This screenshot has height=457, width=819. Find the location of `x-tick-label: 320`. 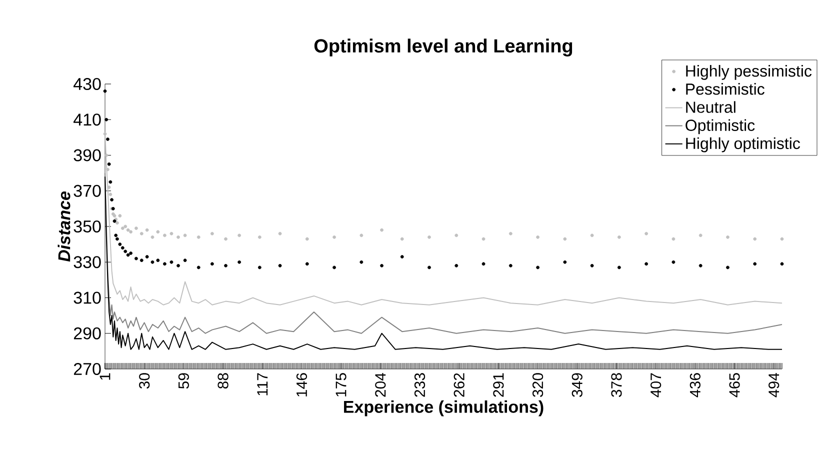

x-tick-label: 320 is located at coordinates (538, 385).